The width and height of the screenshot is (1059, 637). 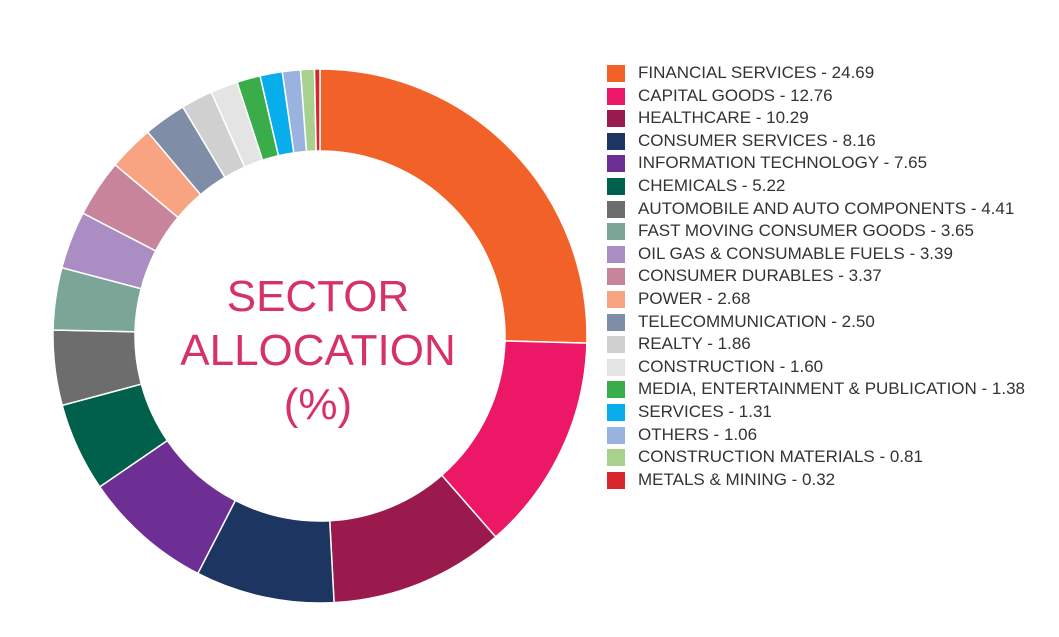 I want to click on legend-item: OTHERS - 1.06, so click(x=827, y=435).